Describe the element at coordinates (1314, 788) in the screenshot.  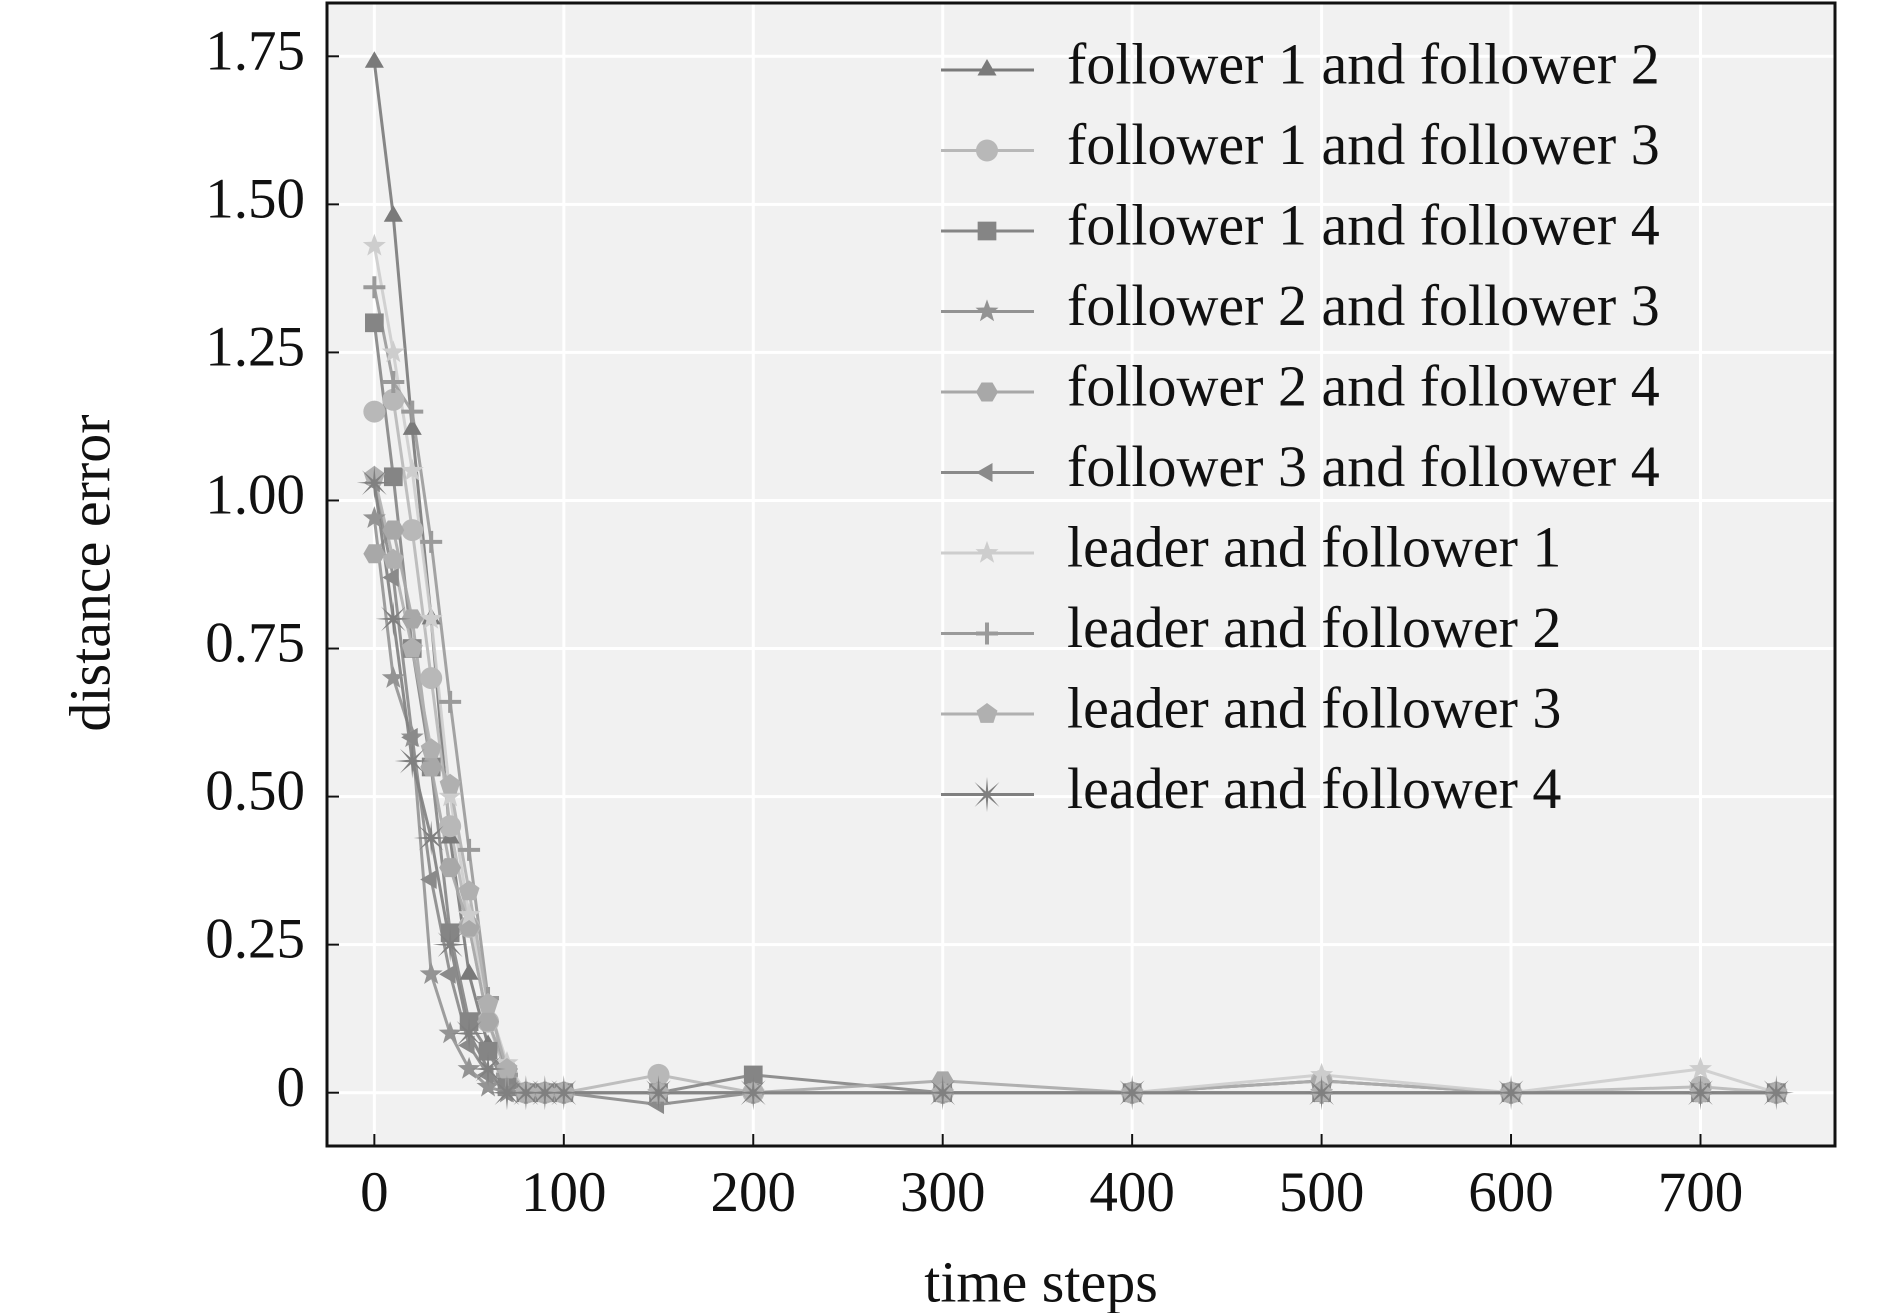
I see `legend-label: leader and follower 4` at that location.